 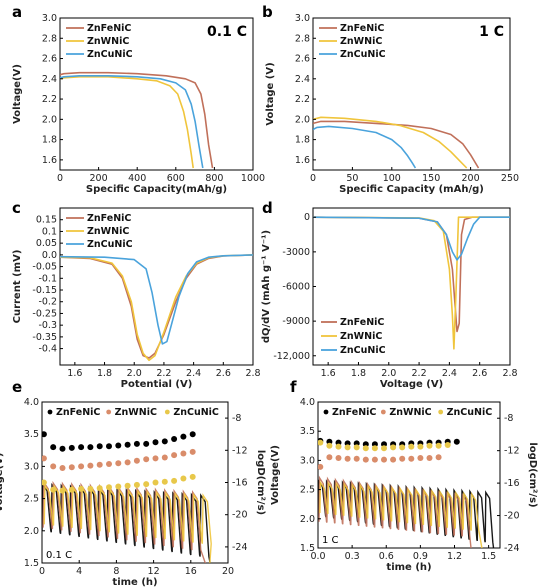 I want to click on y-tick-label: 0.05, so click(x=46, y=243).